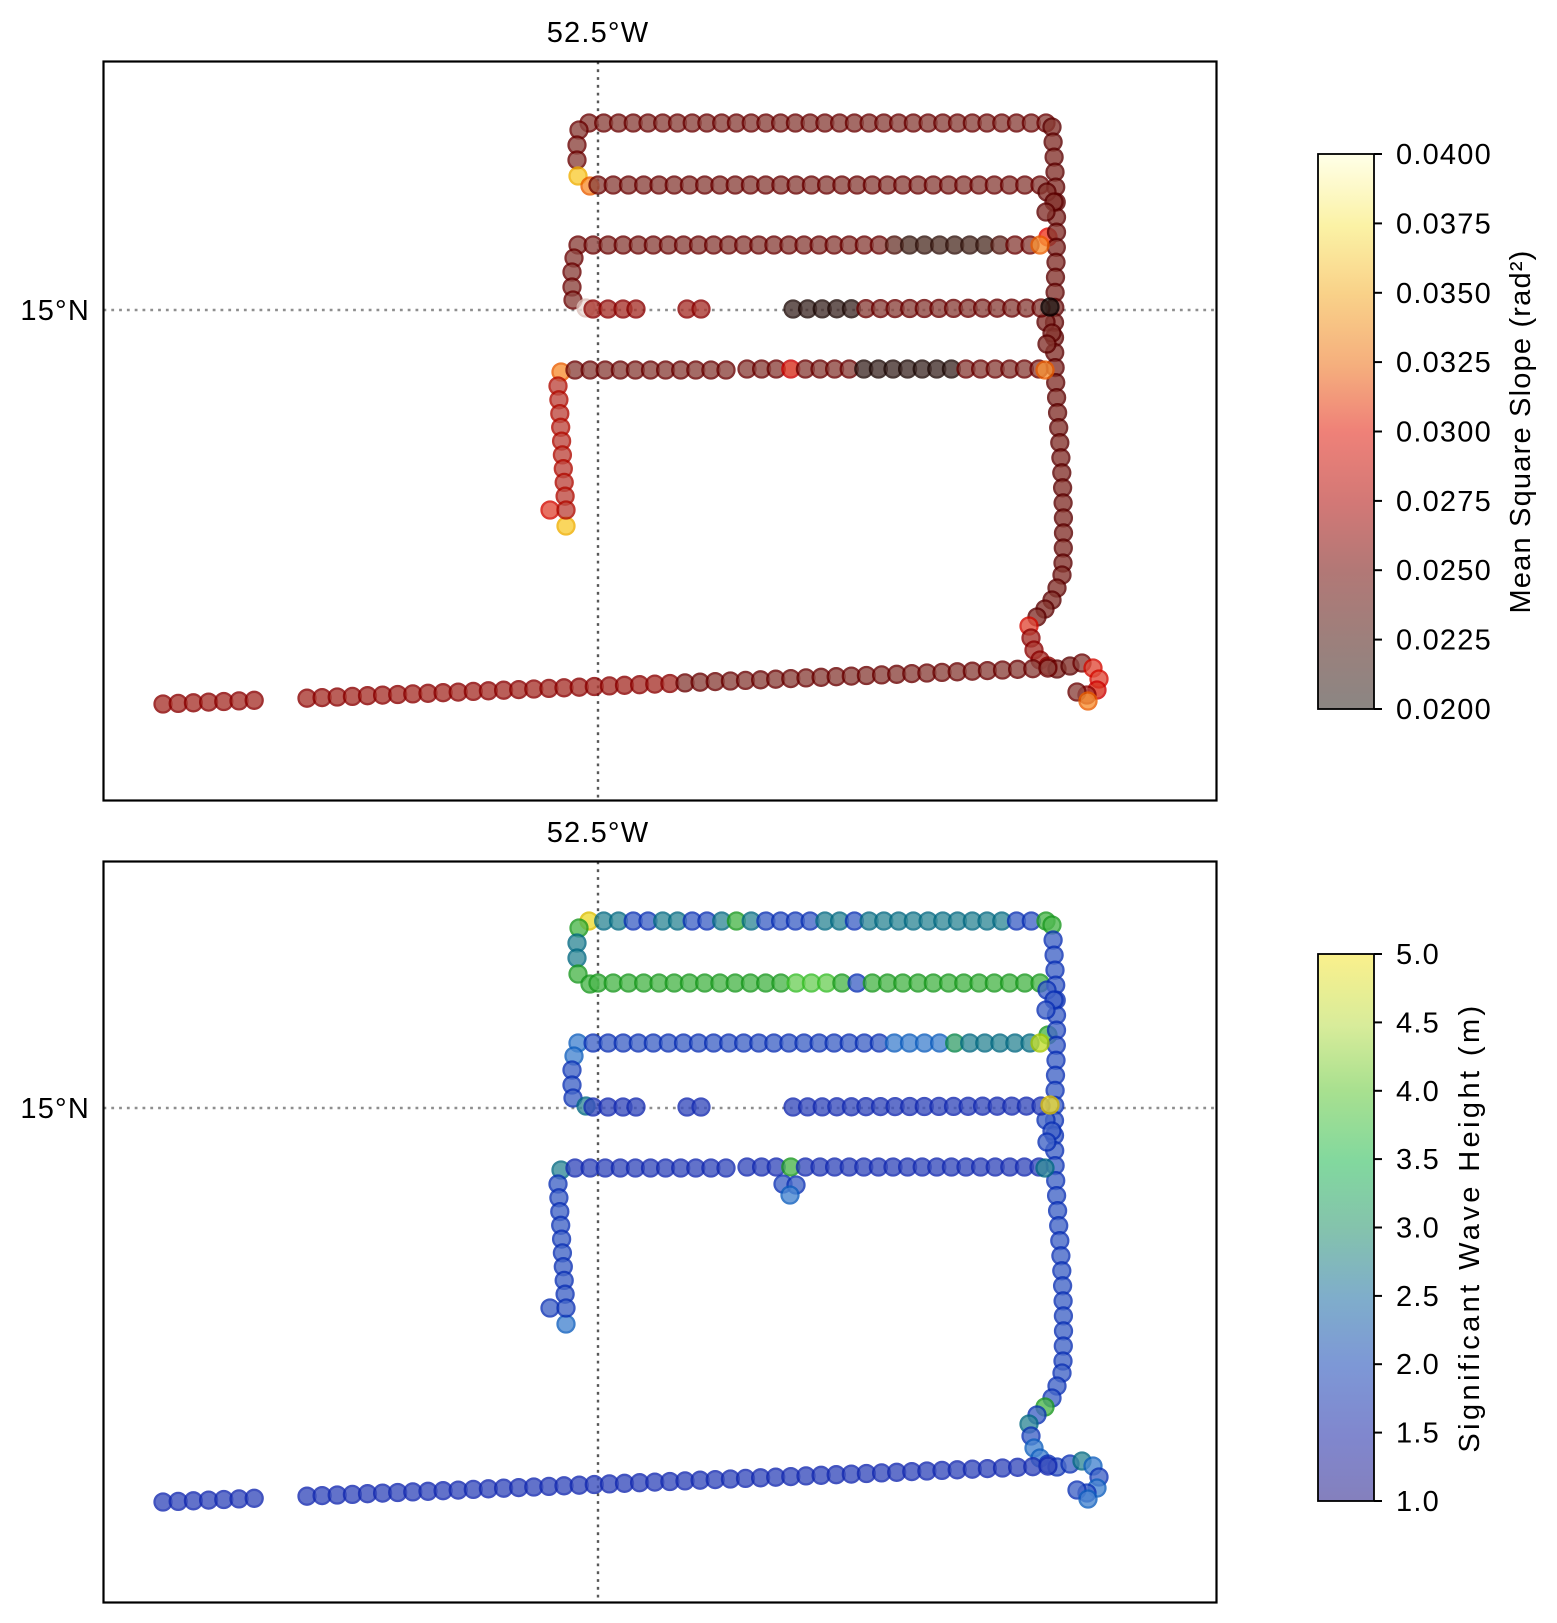 The image size is (1557, 1623). Describe the element at coordinates (1418, 1297) in the screenshot. I see `svg-text: 2.5` at that location.